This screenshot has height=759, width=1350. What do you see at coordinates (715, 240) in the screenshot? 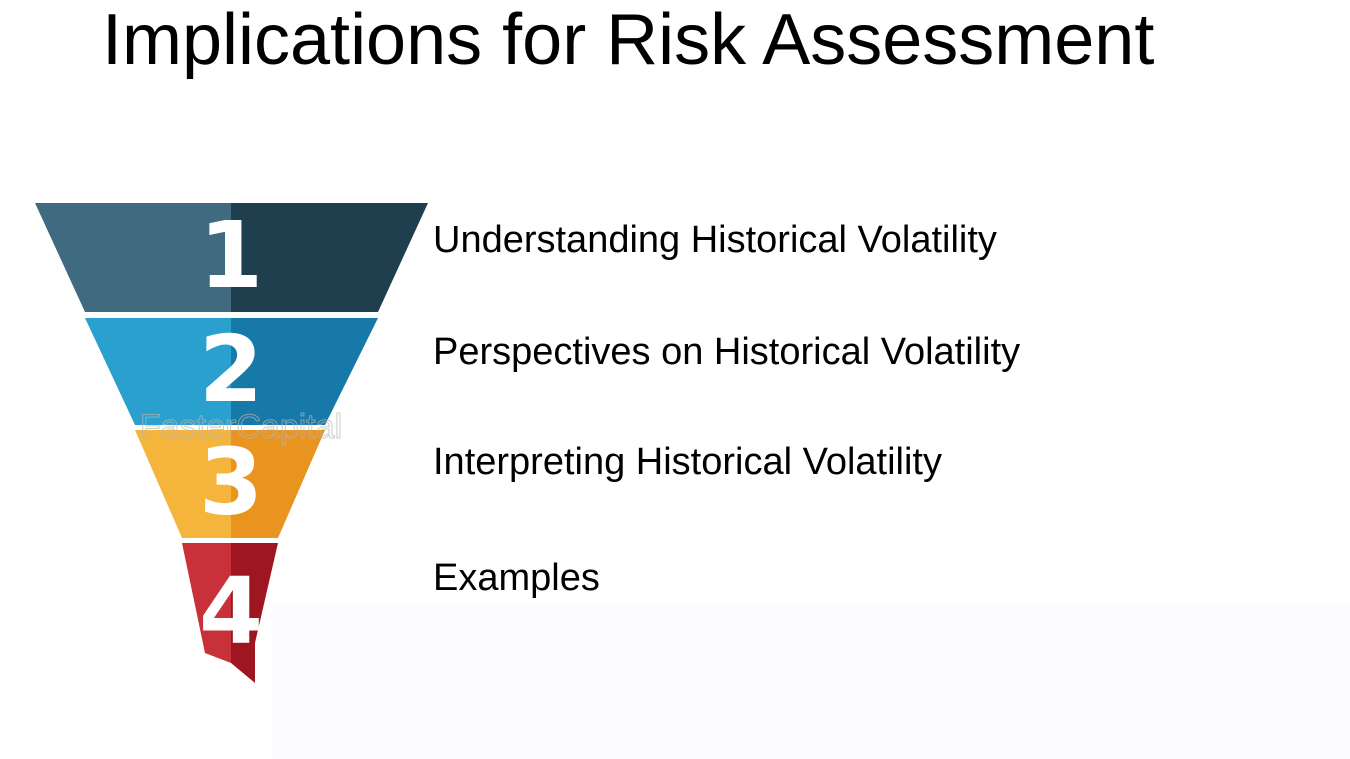
I see `item-label: Understanding Historical Volatility` at bounding box center [715, 240].